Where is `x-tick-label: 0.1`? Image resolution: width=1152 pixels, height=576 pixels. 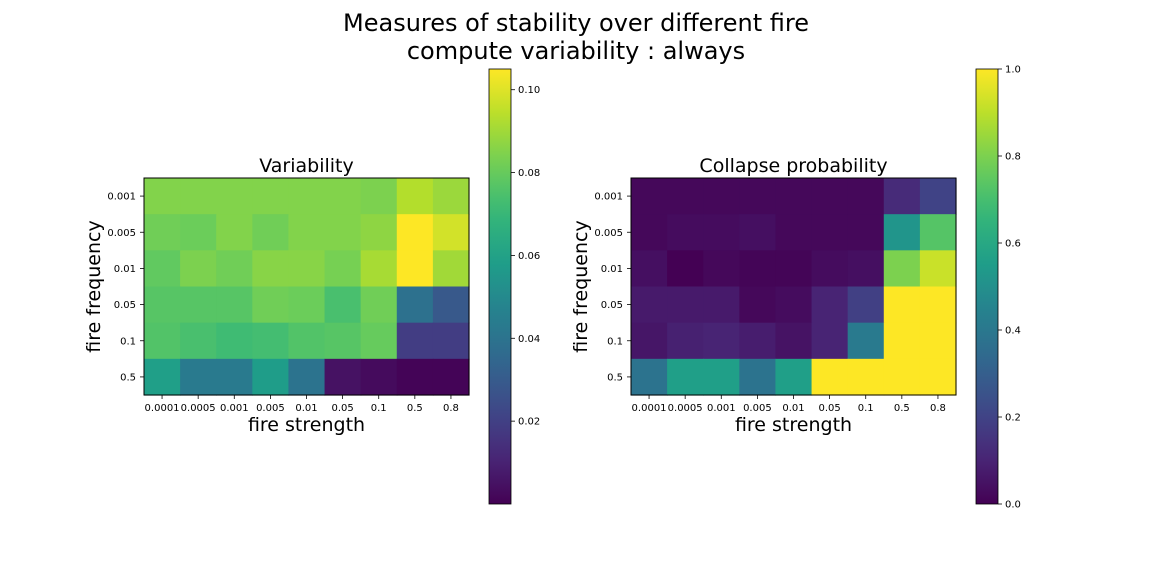 x-tick-label: 0.1 is located at coordinates (866, 408).